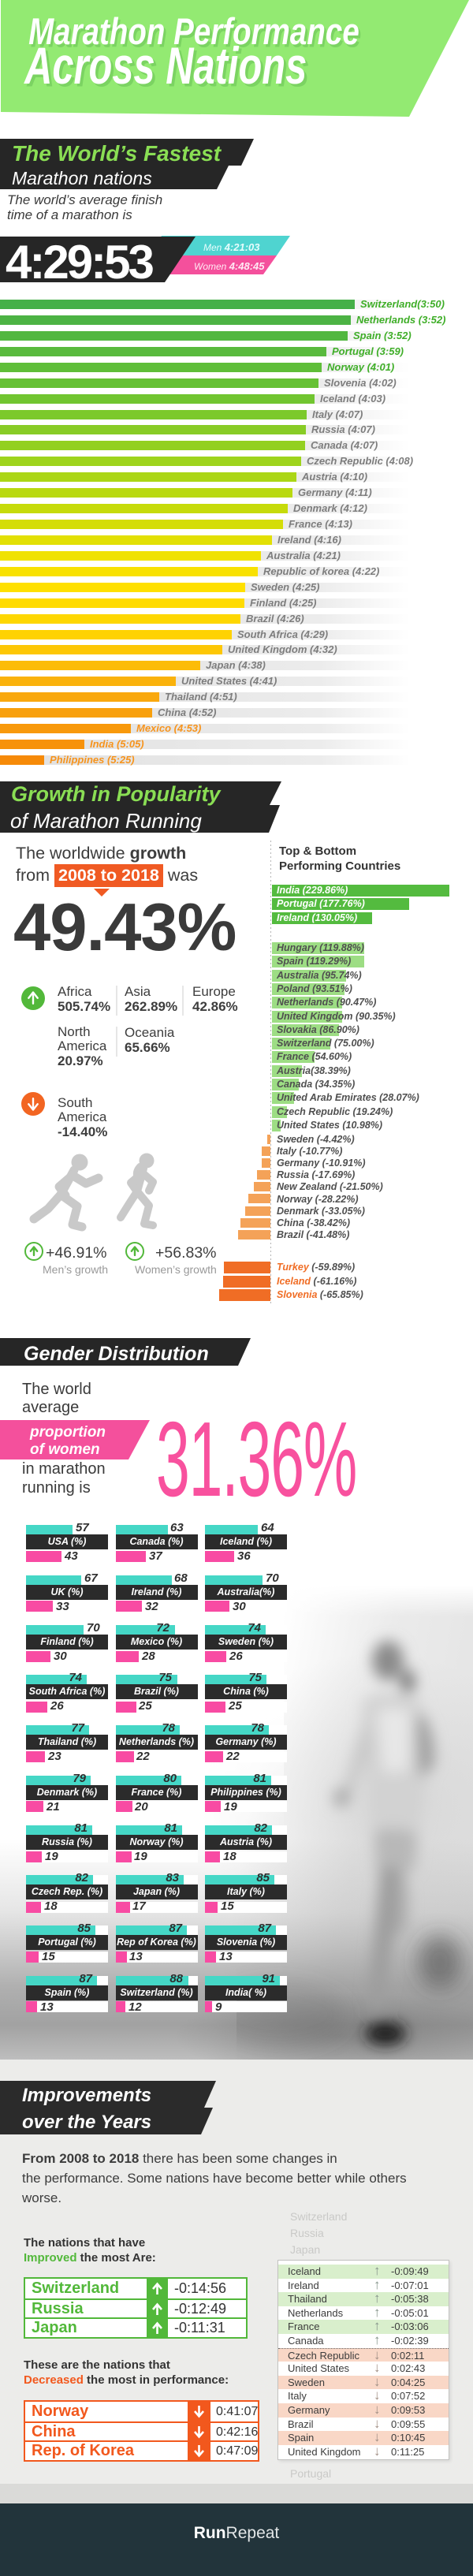 The width and height of the screenshot is (473, 2576). What do you see at coordinates (86, 2122) in the screenshot?
I see `svg-text: over the Years` at bounding box center [86, 2122].